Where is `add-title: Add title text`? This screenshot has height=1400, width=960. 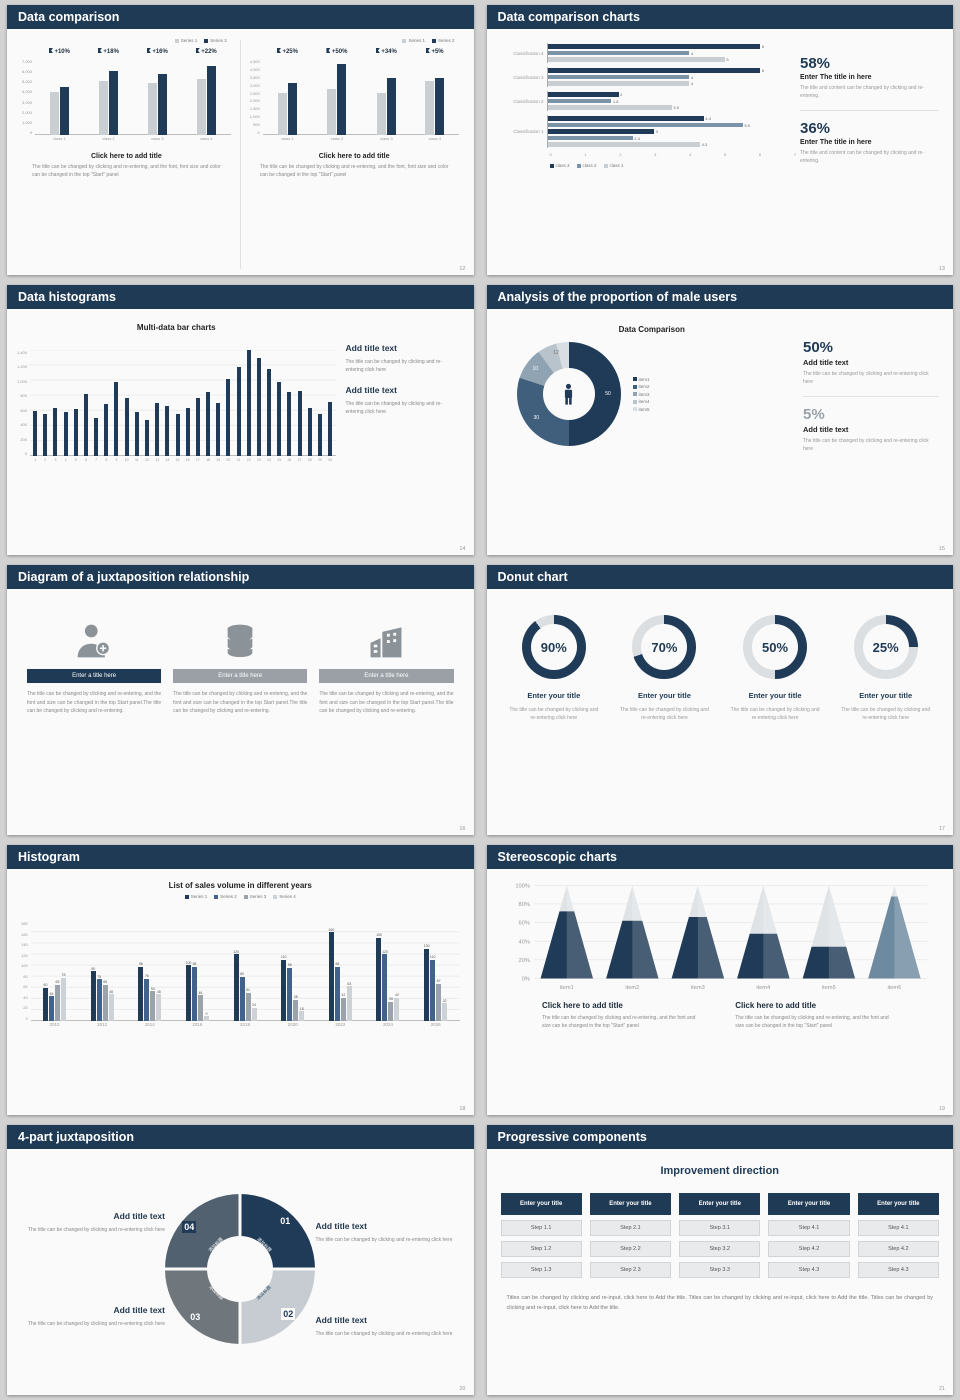 add-title: Add title text is located at coordinates (341, 1226).